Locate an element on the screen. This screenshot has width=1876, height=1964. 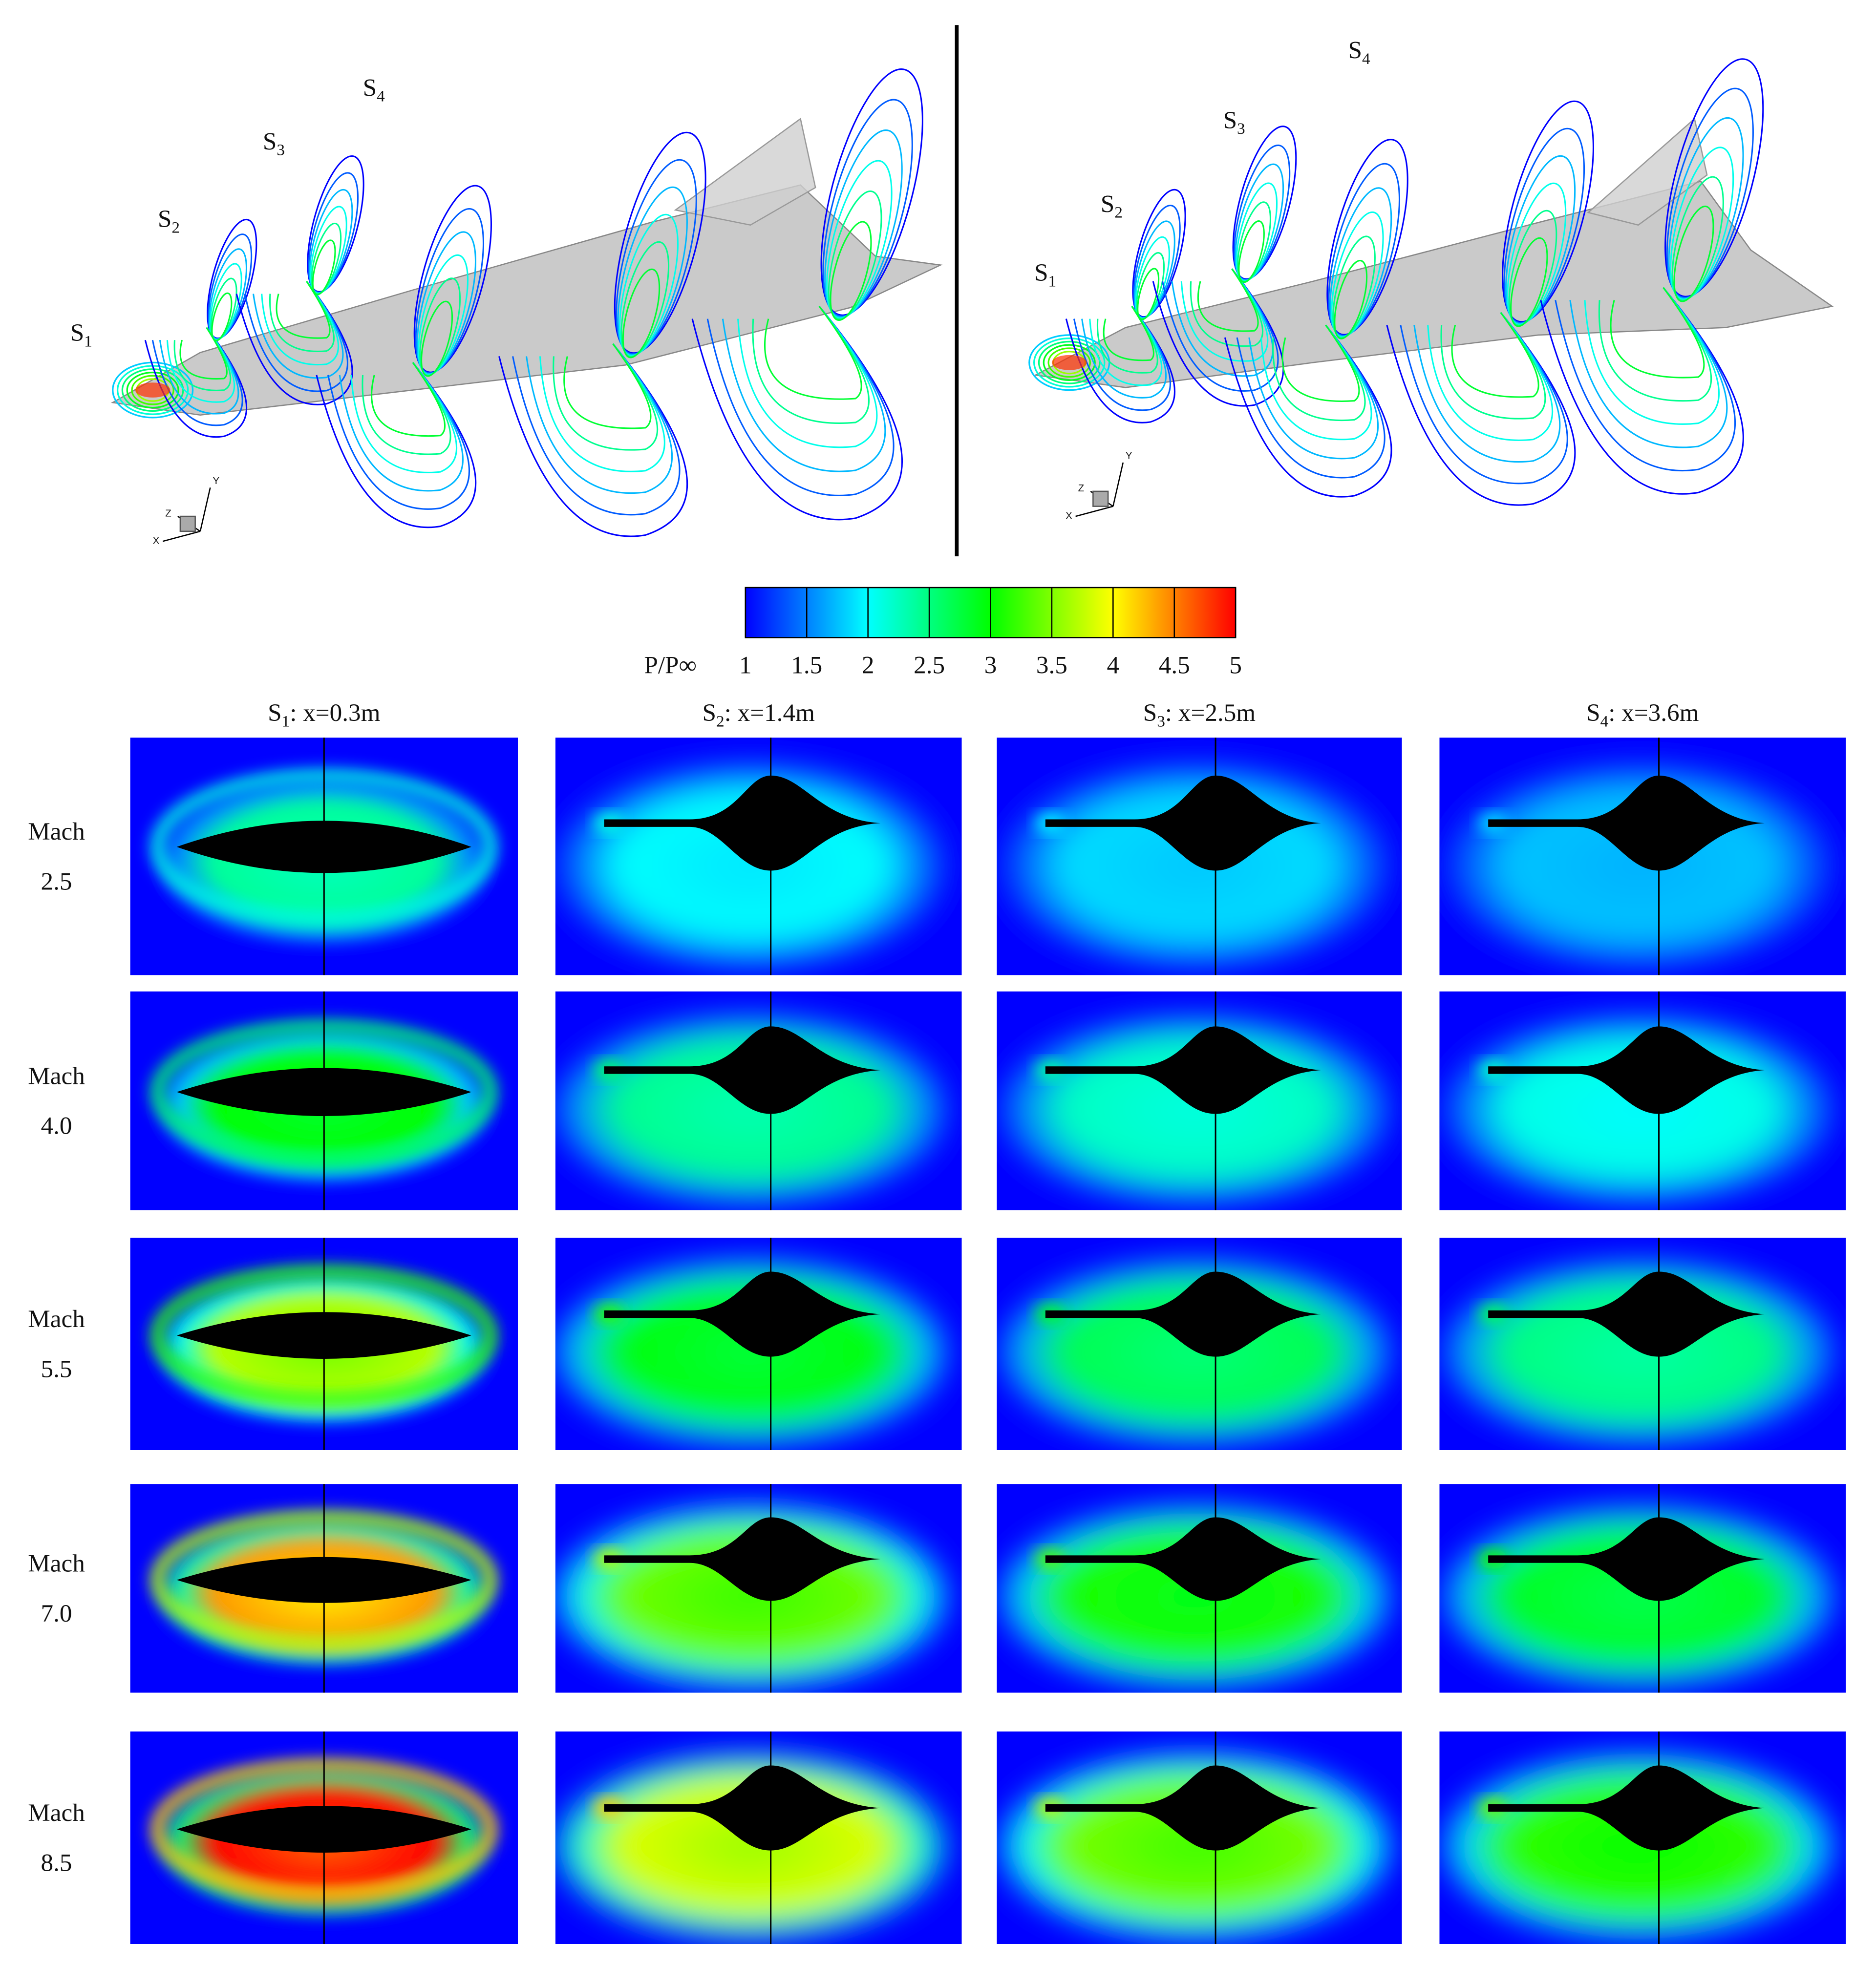
colorbar-label: P/P∞ is located at coordinates (670, 666).